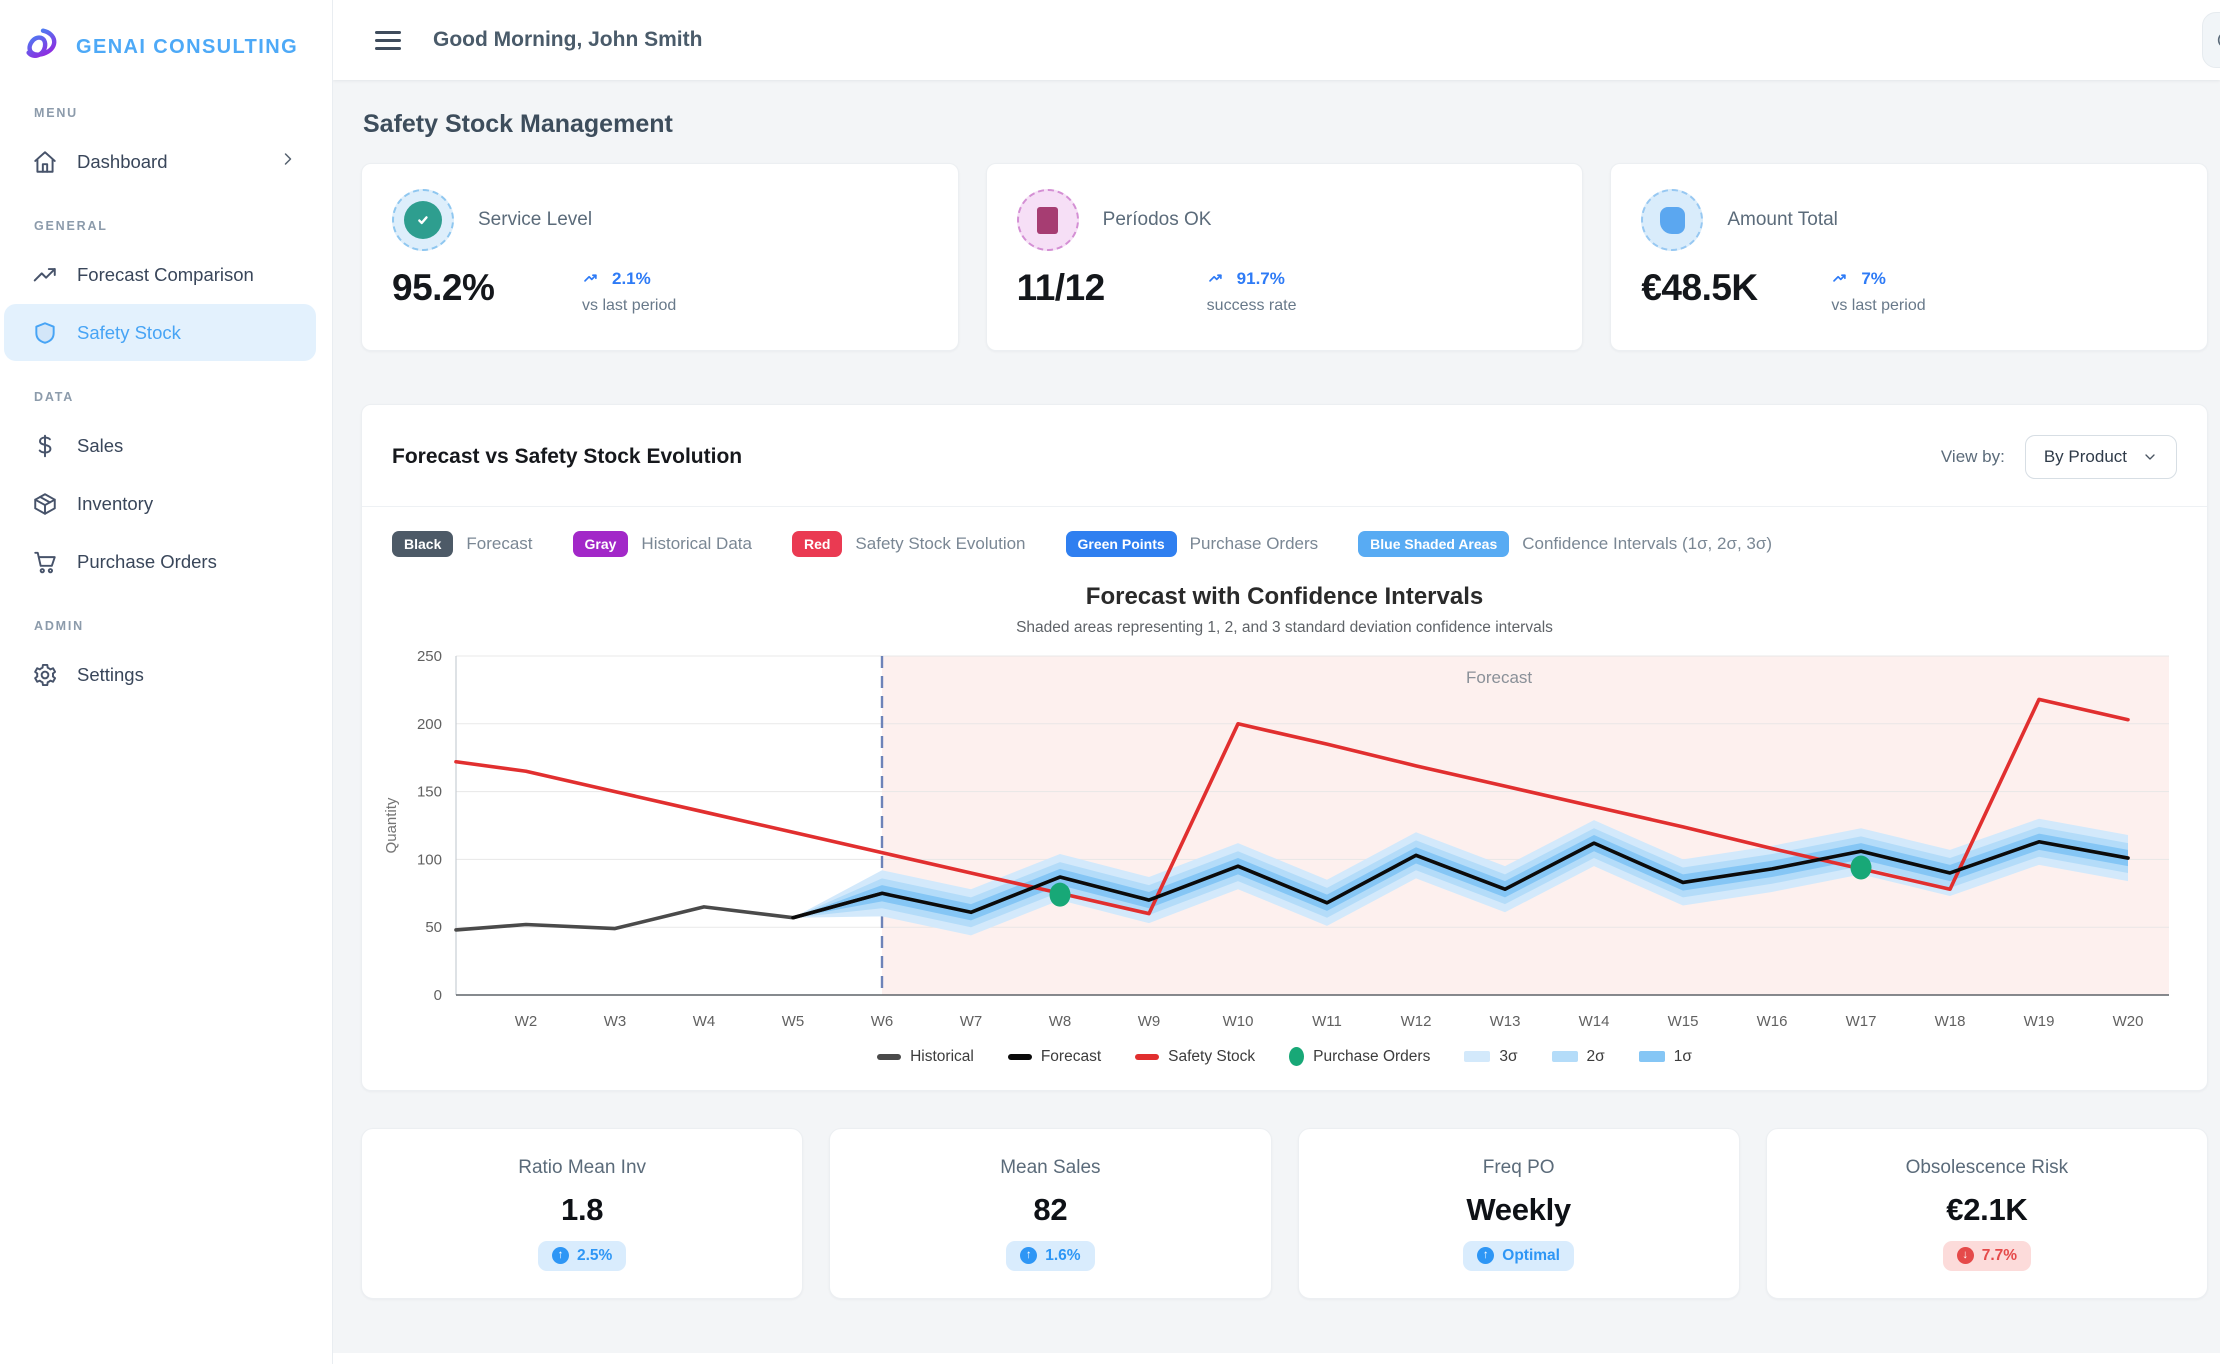 The height and width of the screenshot is (1364, 2220). I want to click on legend-item-label: Purchase Orders, so click(1372, 1056).